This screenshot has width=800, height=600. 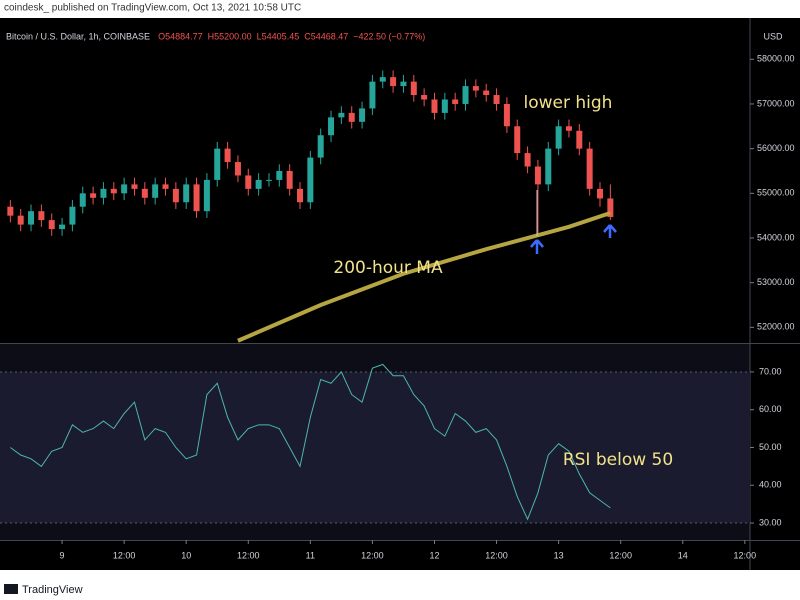 I want to click on y-tick-label: 70.00, so click(x=770, y=371).